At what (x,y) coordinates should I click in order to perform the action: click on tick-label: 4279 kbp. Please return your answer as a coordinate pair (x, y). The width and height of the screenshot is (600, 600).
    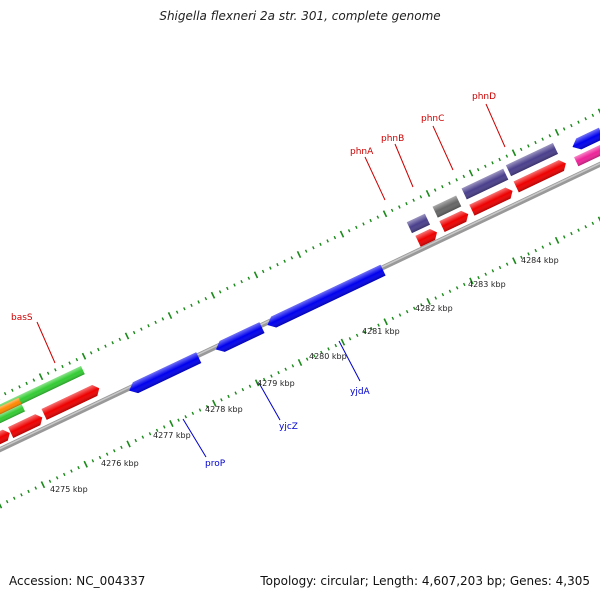
    Looking at the image, I should click on (276, 383).